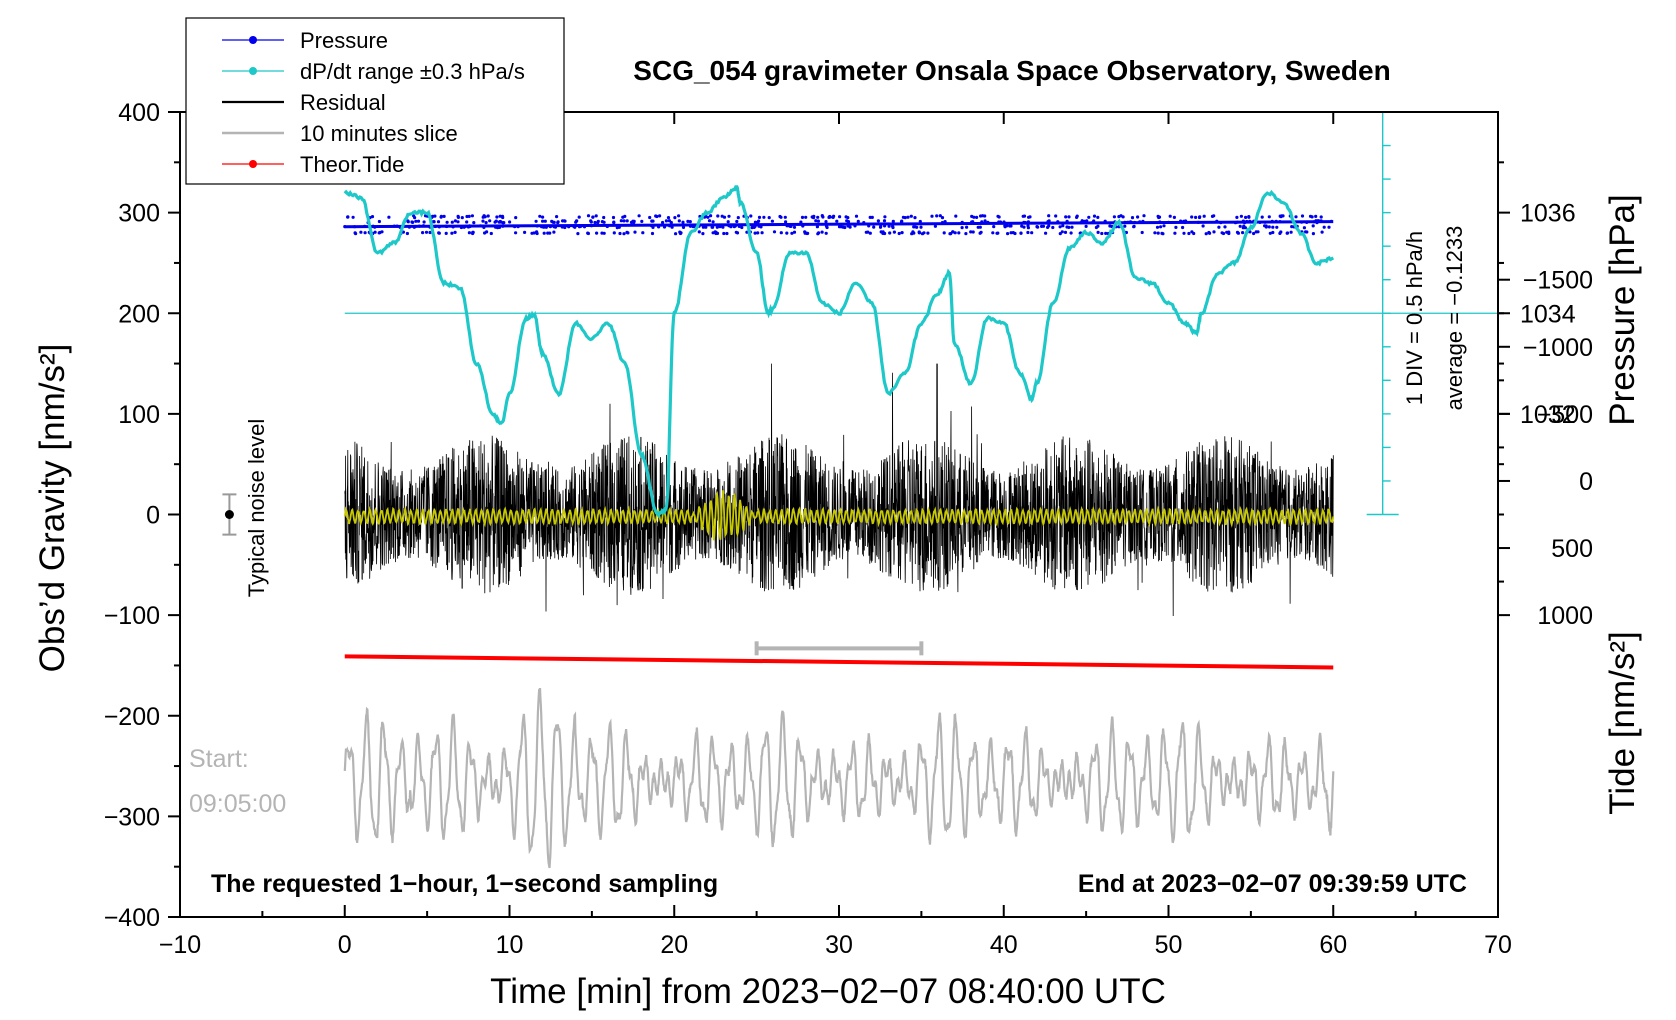  I want to click on legend-dot-tide, so click(253, 164).